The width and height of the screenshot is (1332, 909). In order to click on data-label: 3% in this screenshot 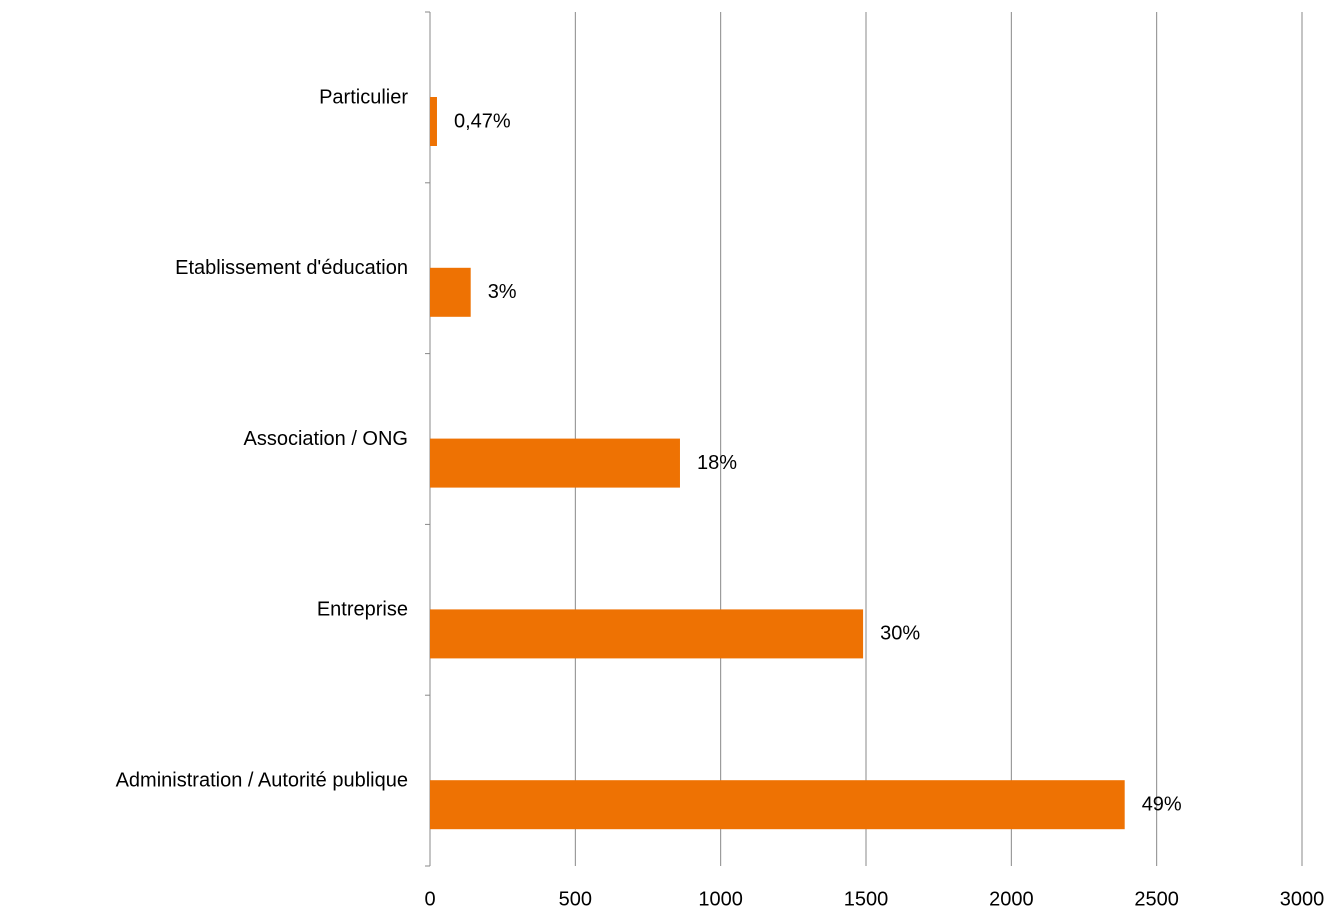, I will do `click(502, 292)`.